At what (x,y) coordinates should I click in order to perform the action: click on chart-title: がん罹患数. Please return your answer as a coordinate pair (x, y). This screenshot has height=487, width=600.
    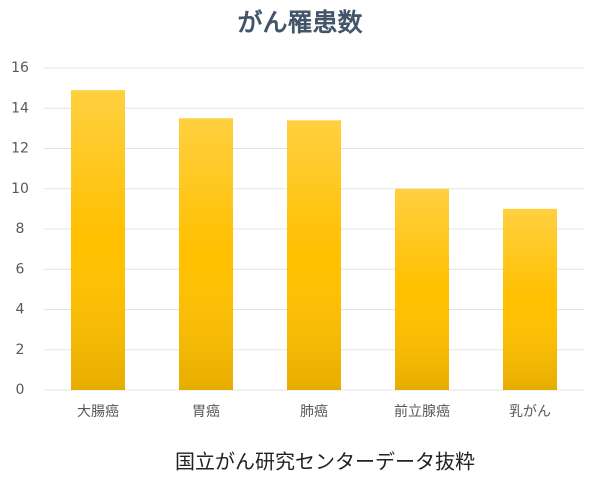
    Looking at the image, I should click on (300, 22).